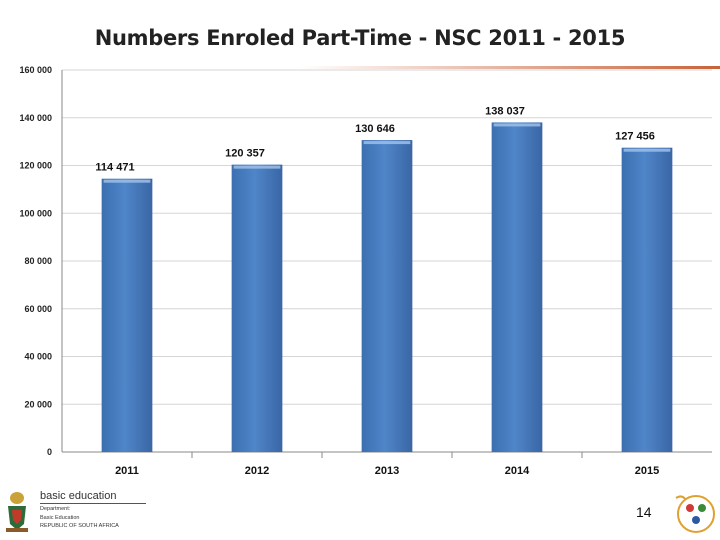 The width and height of the screenshot is (720, 540). I want to click on coat-of-arms-icon, so click(17, 512).